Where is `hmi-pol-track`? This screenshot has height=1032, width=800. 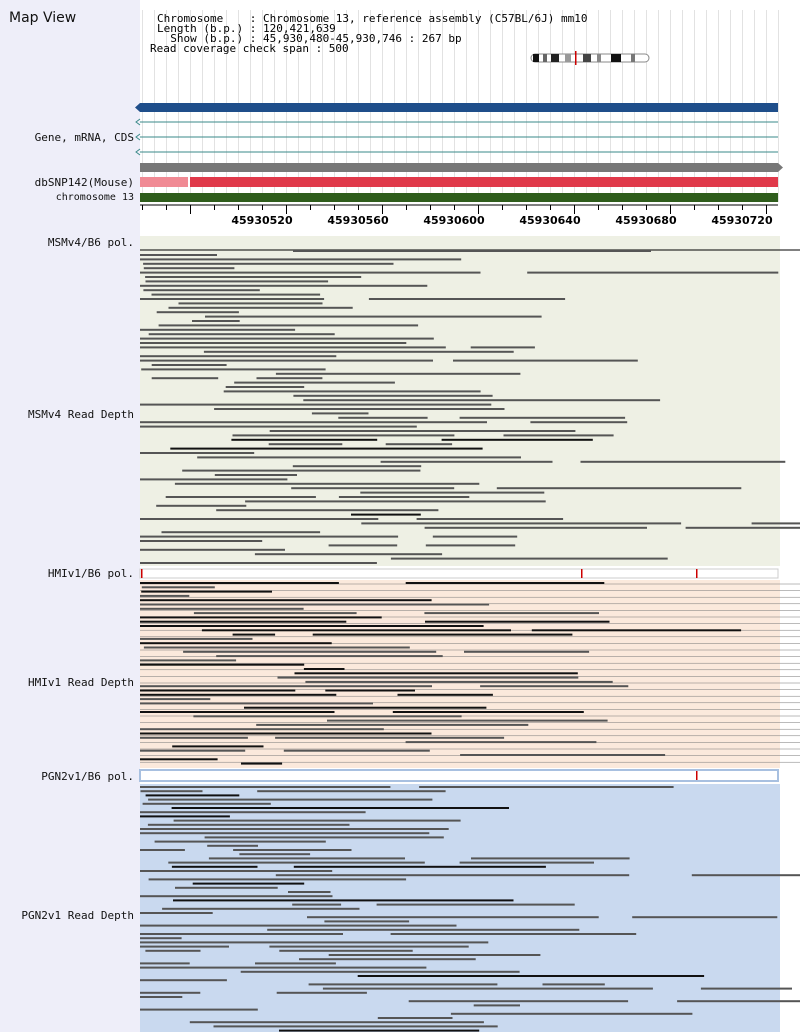
hmi-pol-track is located at coordinates (459, 573).